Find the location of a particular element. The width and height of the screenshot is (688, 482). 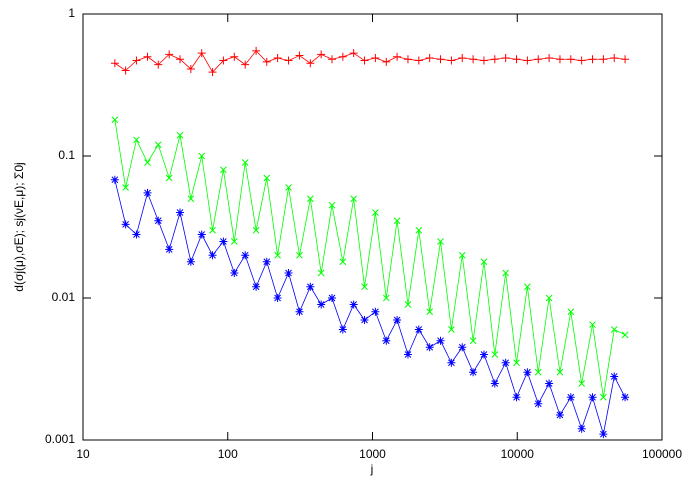

y-tick-label: 0.1 is located at coordinates (66, 155).